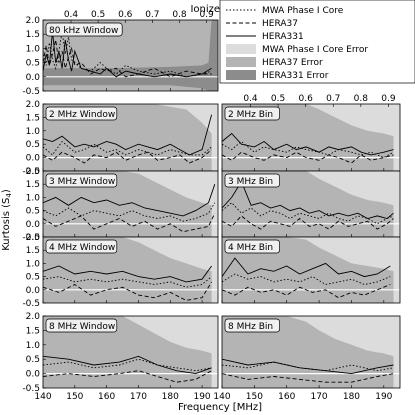 This screenshot has width=415, height=415. What do you see at coordinates (206, 15) in the screenshot?
I see `top-tick-label: 0.9` at bounding box center [206, 15].